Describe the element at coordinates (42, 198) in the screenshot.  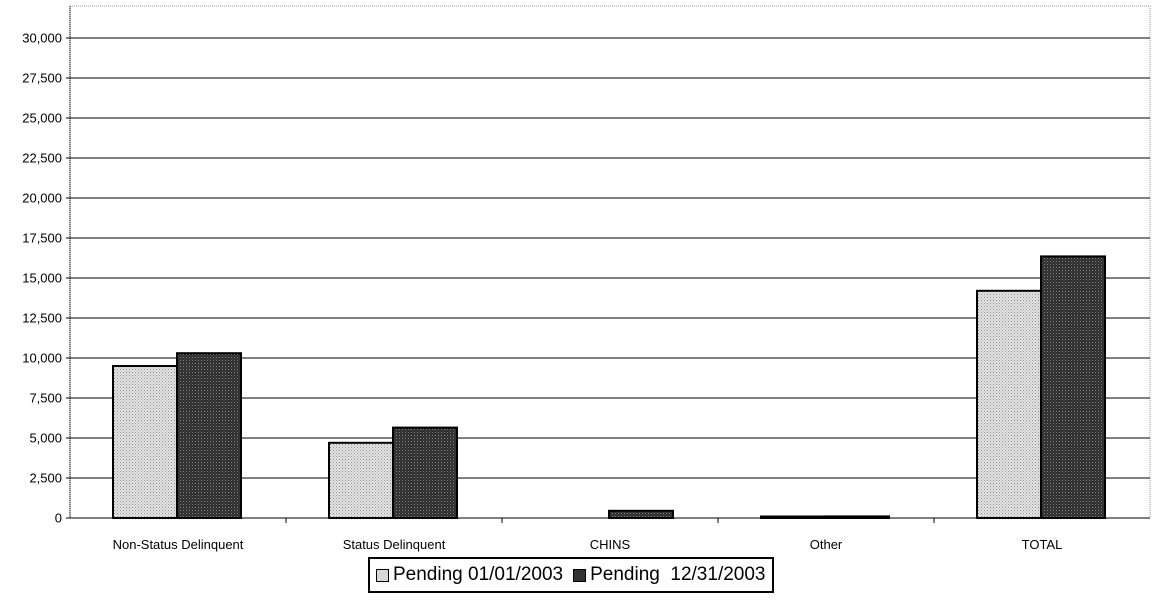
I see `y-tick-label: 20,000` at that location.